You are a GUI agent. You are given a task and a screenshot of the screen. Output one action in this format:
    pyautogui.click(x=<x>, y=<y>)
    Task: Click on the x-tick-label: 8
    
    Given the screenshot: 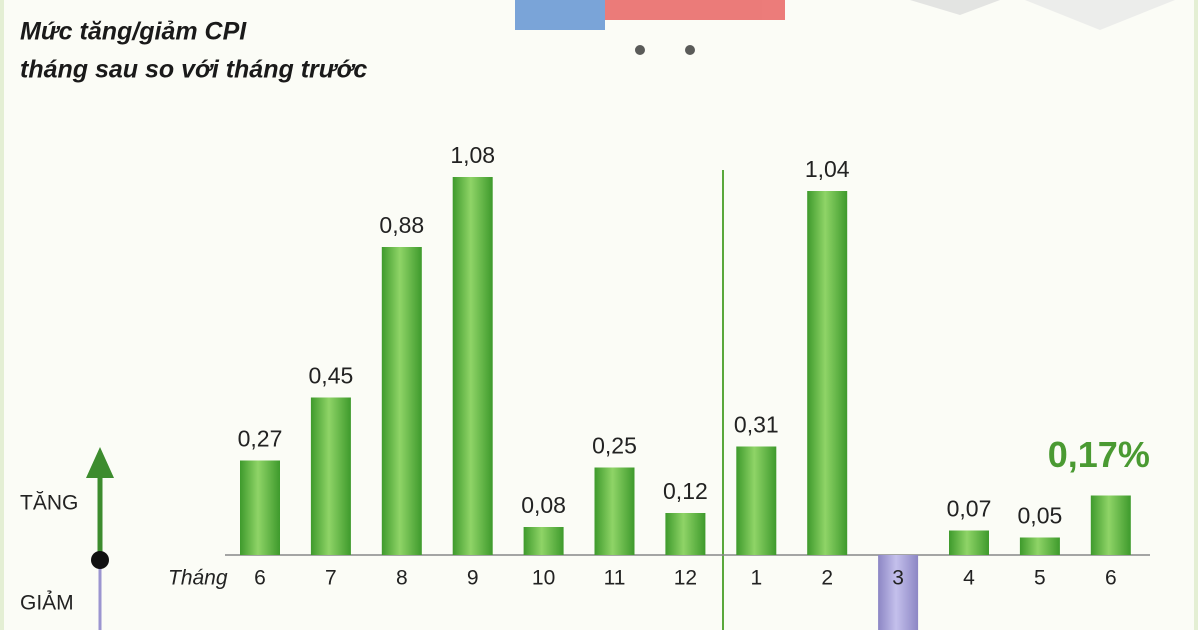 What is the action you would take?
    pyautogui.click(x=402, y=578)
    